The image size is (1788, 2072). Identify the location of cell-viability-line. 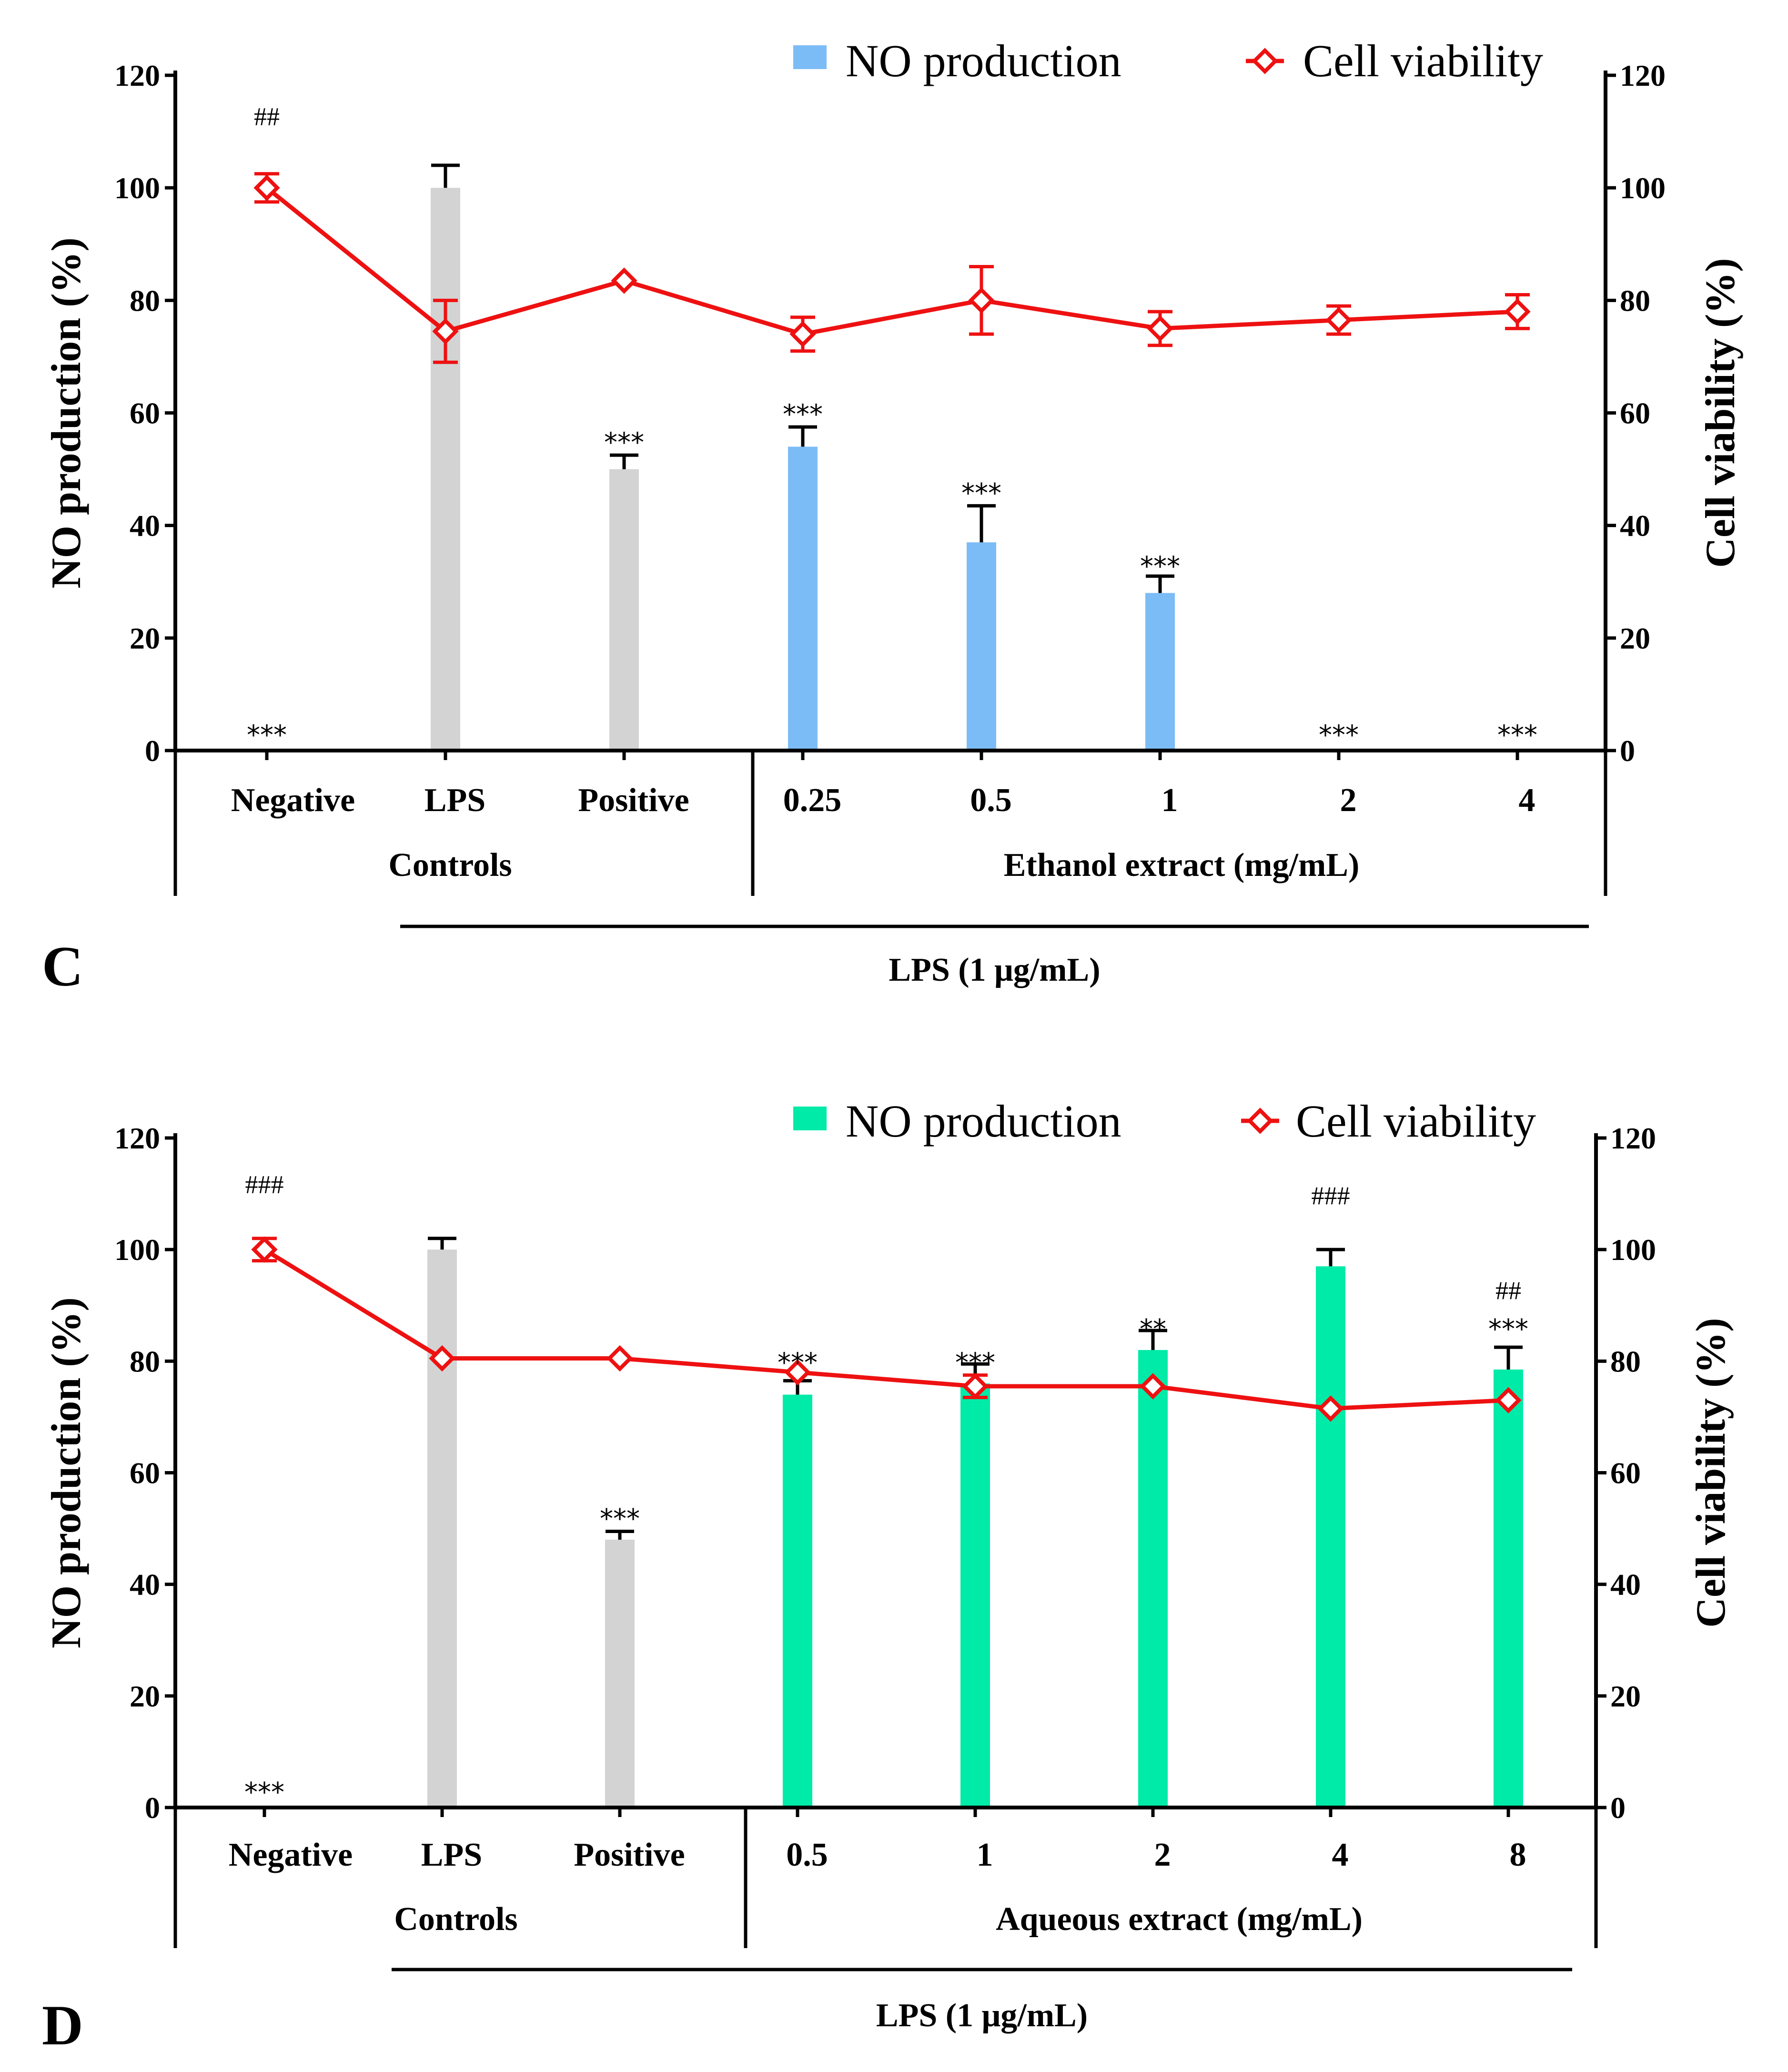
(886, 1329).